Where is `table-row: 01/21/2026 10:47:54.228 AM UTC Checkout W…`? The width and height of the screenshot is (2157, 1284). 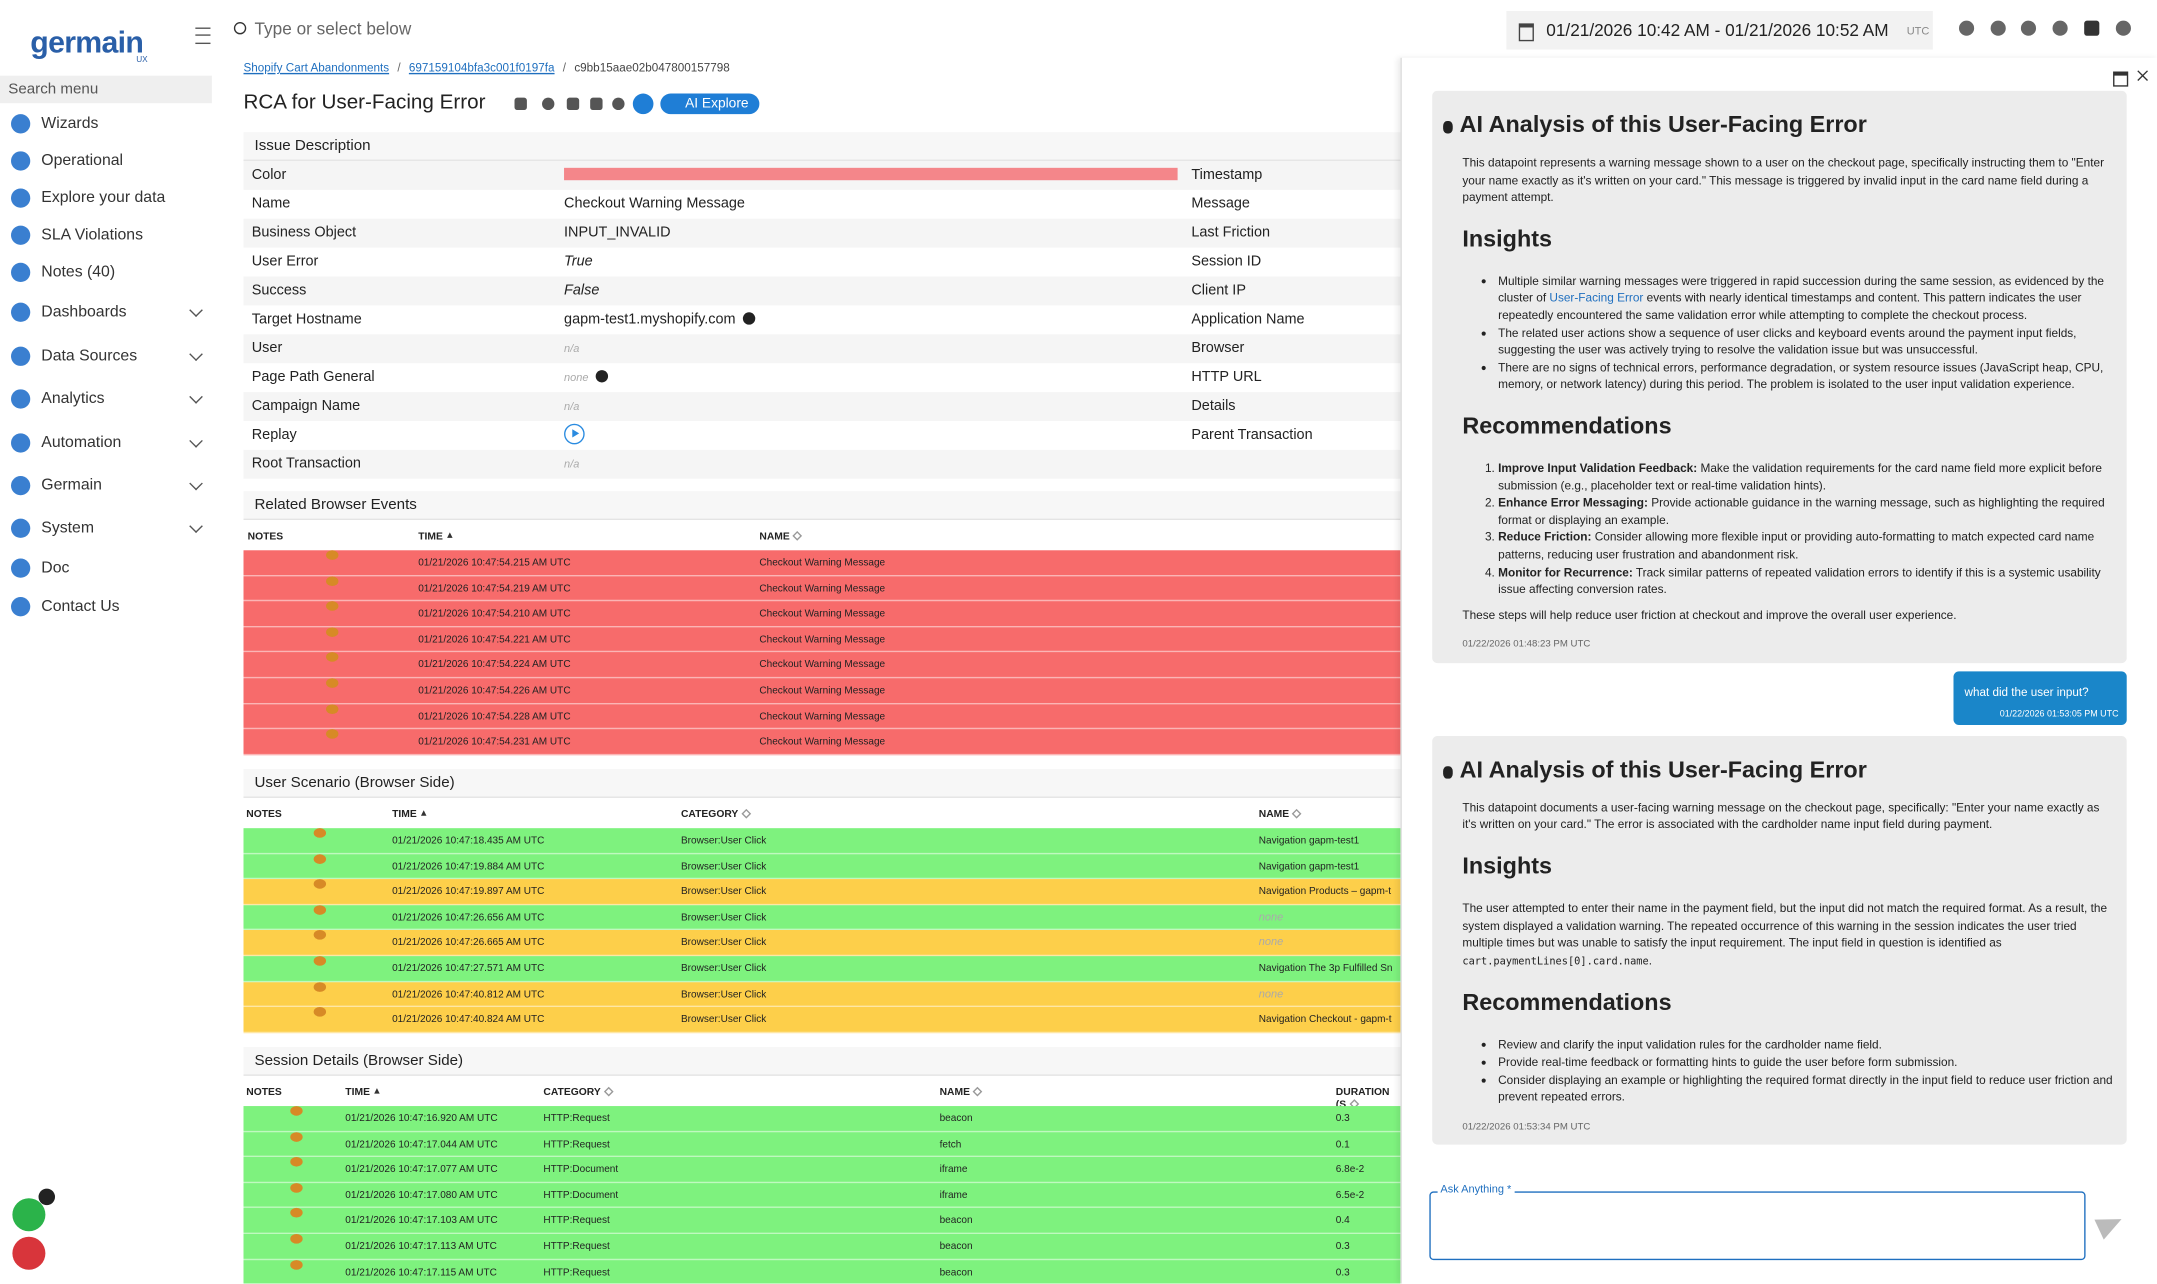 table-row: 01/21/2026 10:47:54.228 AM UTC Checkout W… is located at coordinates (822, 716).